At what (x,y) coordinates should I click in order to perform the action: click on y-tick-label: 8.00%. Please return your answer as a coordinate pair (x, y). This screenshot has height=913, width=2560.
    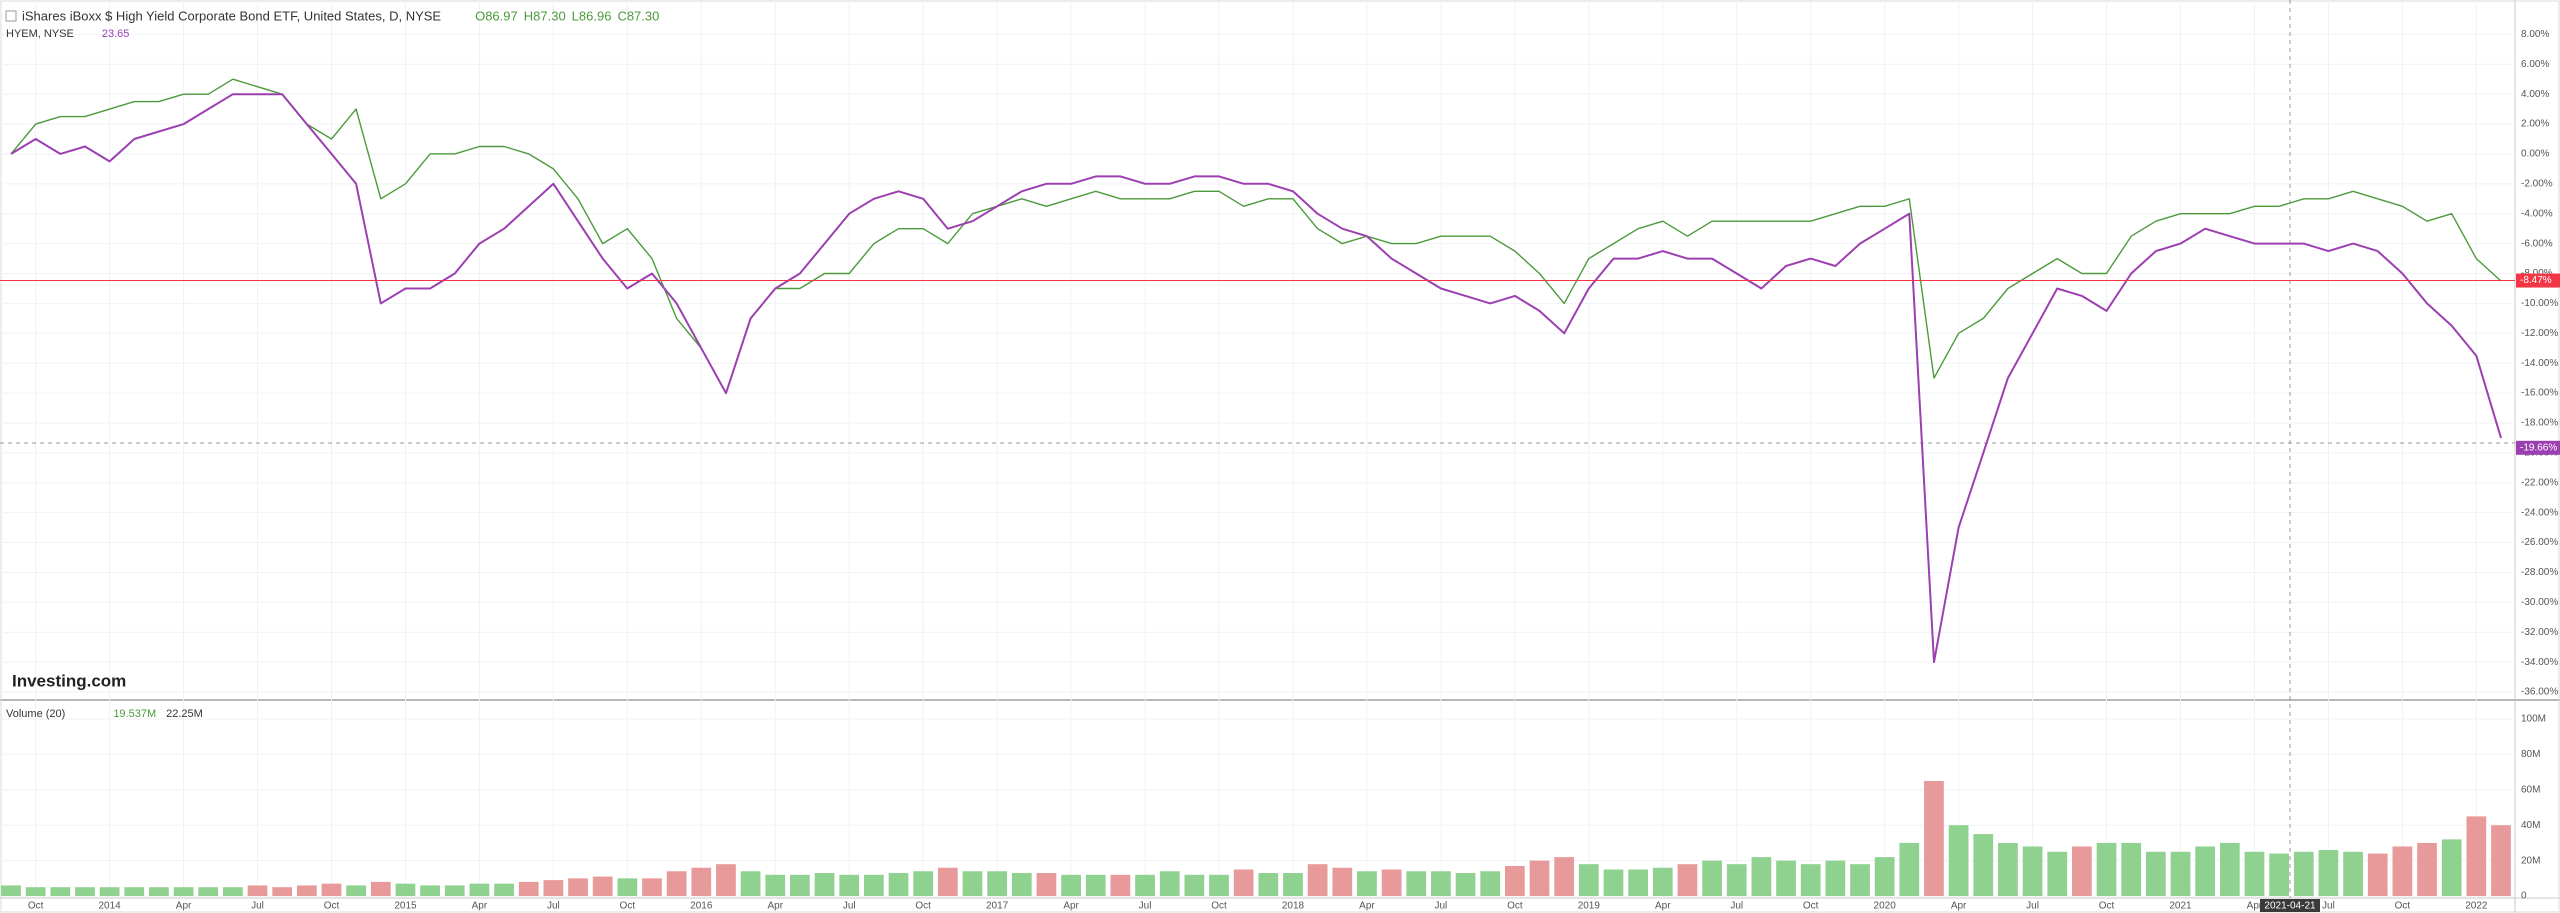
    Looking at the image, I should click on (2535, 34).